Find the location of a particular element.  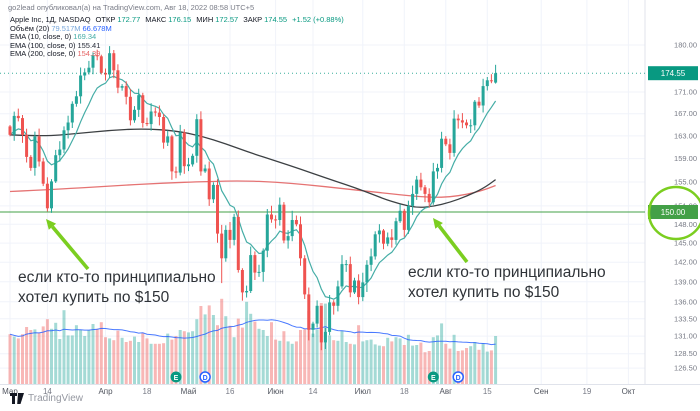

price-axis-label: 180.00 is located at coordinates (685, 45).